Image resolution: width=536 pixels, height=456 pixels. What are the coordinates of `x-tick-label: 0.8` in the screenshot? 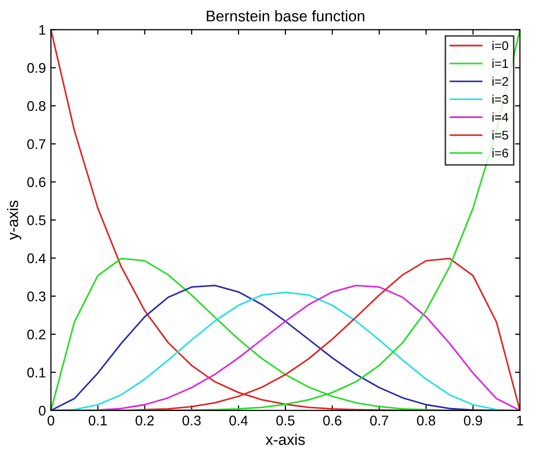 It's located at (426, 421).